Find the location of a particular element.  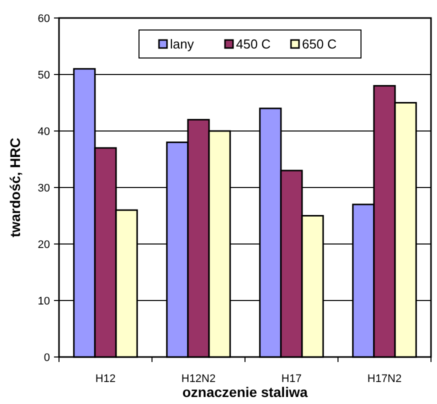

legend-label: 450 C is located at coordinates (253, 44).